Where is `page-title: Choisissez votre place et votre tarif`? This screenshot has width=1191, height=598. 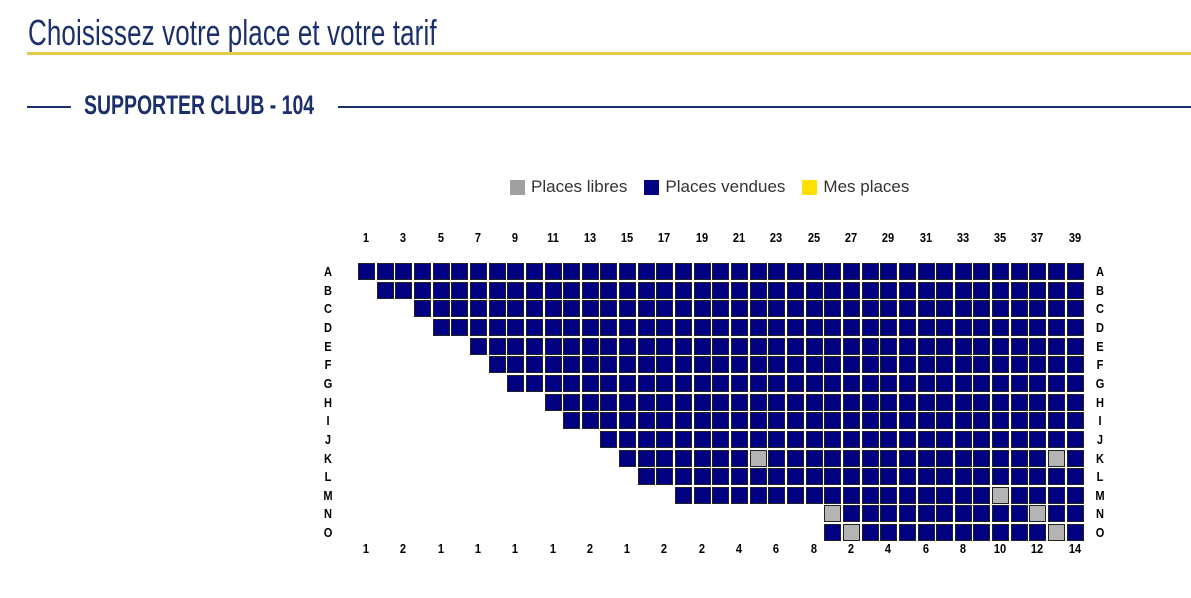 page-title: Choisissez votre place et votre tarif is located at coordinates (232, 32).